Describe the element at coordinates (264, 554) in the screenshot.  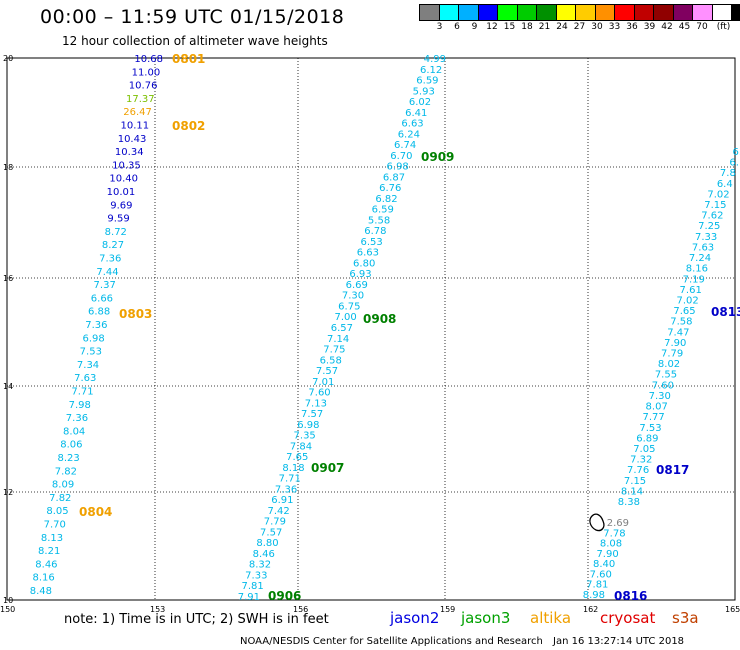
I see `wave-height-value: 8.46` at that location.